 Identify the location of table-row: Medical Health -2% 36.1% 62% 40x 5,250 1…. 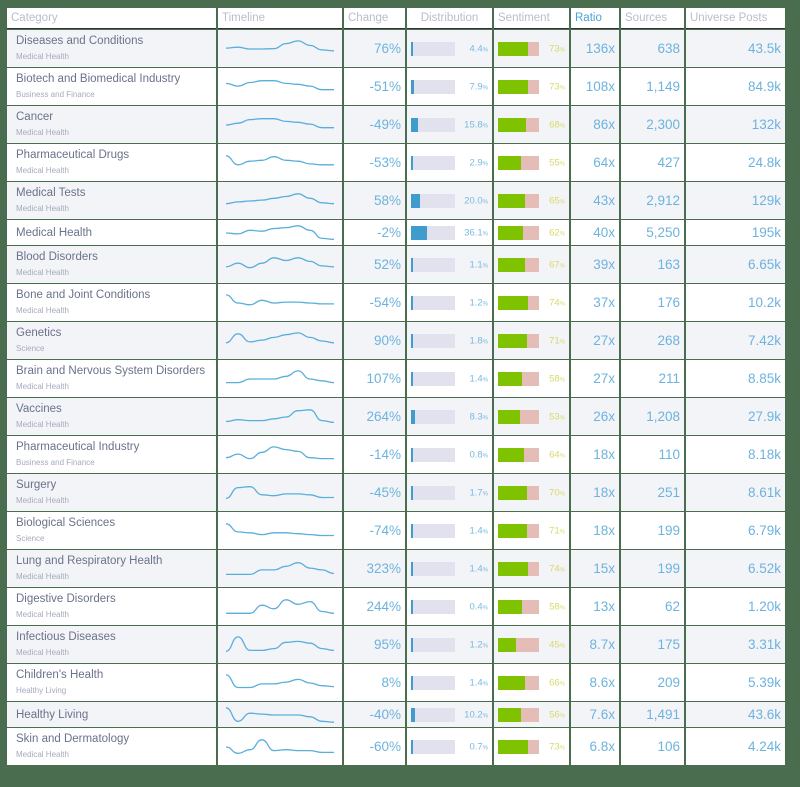
(396, 232).